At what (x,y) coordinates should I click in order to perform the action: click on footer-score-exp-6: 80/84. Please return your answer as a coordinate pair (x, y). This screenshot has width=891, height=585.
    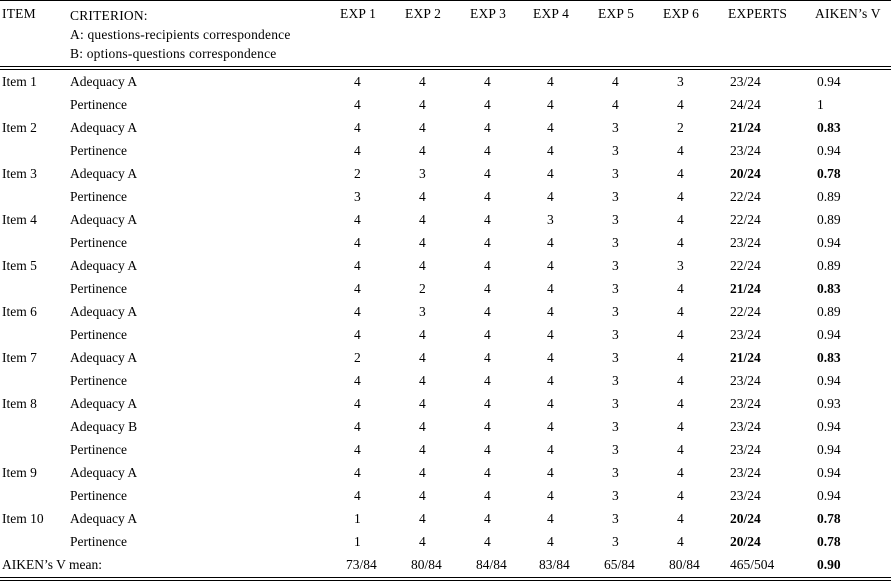
    Looking at the image, I should click on (684, 564).